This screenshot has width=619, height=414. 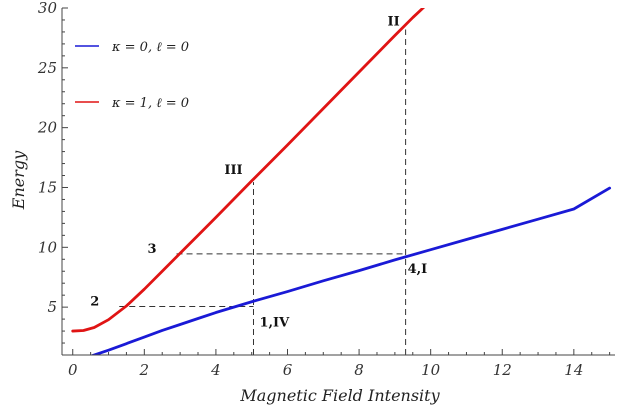 What do you see at coordinates (215, 370) in the screenshot?
I see `x-tick-label: 4` at bounding box center [215, 370].